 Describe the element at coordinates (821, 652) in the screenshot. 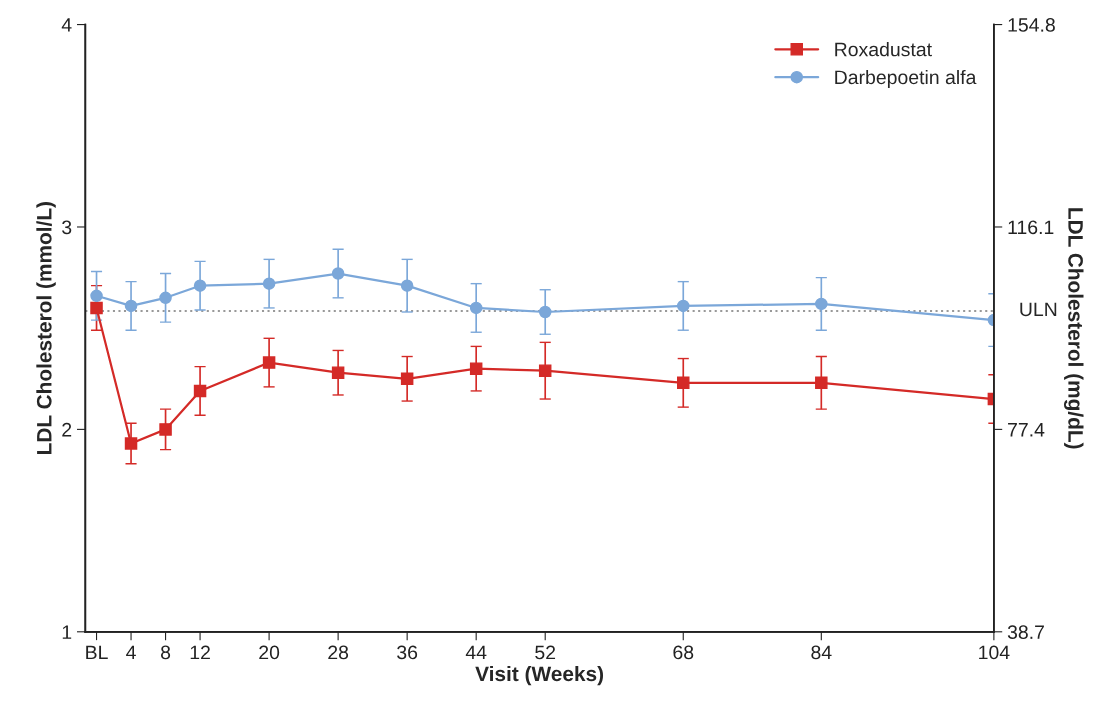

I see `x-tick-label: 84` at that location.